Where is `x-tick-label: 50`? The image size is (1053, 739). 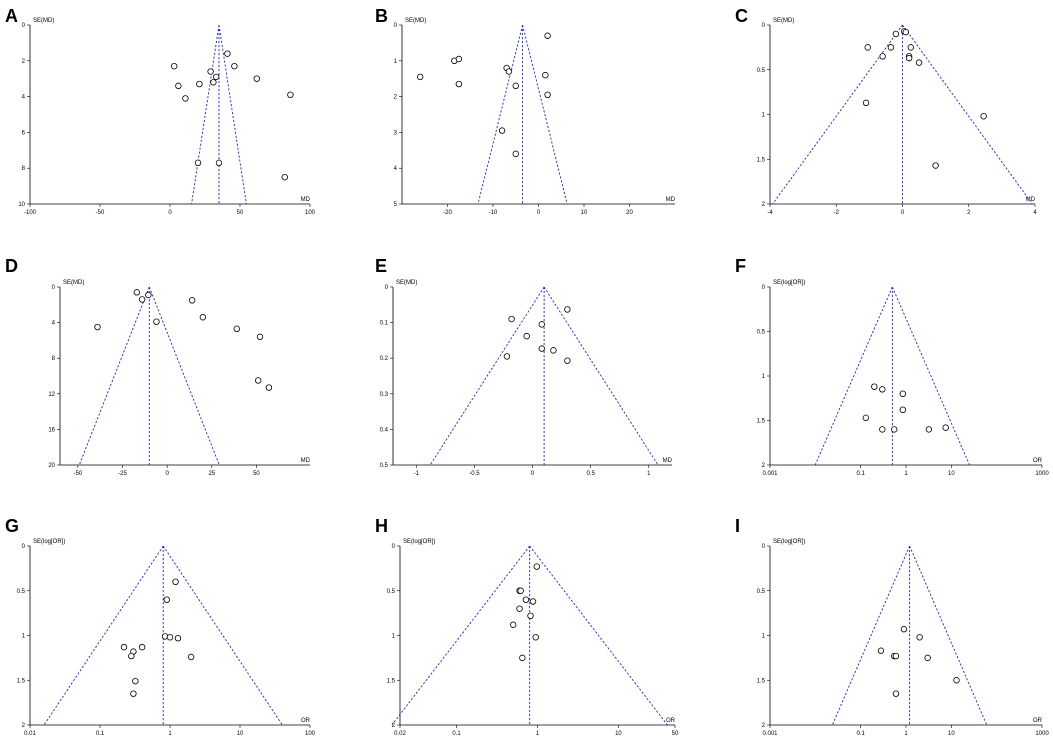 x-tick-label: 50 is located at coordinates (240, 213).